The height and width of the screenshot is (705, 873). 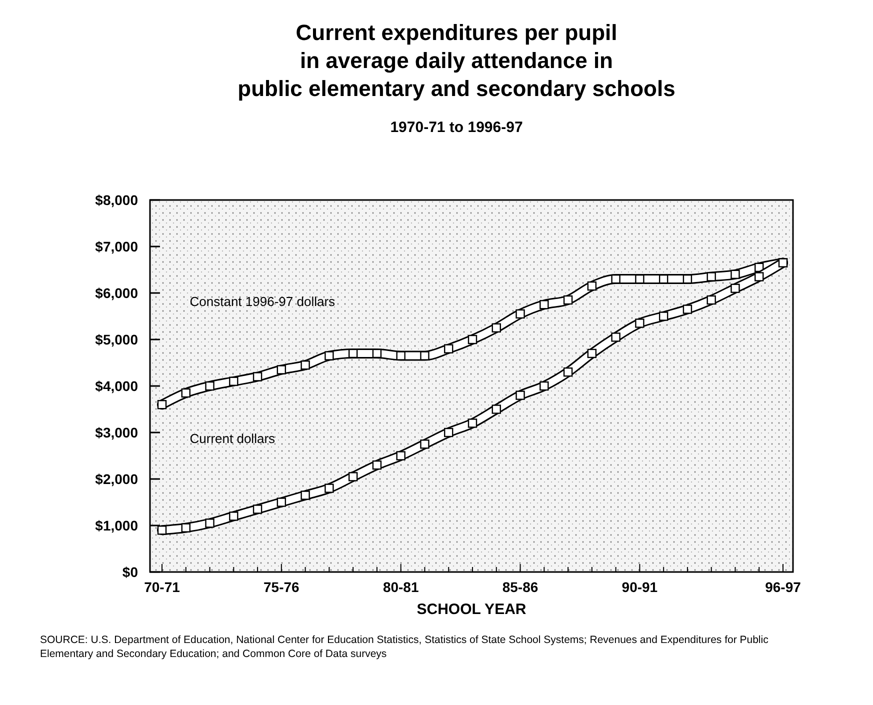 I want to click on y-tick-label: $1,000, so click(x=116, y=526).